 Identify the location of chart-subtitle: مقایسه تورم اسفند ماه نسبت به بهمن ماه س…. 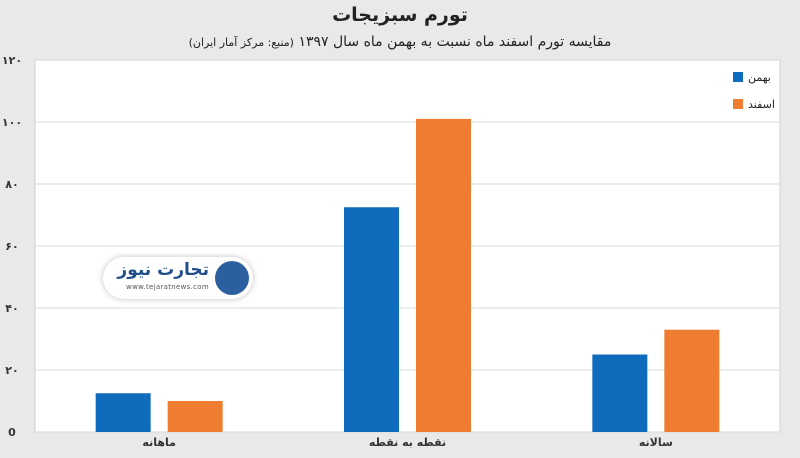
(400, 42).